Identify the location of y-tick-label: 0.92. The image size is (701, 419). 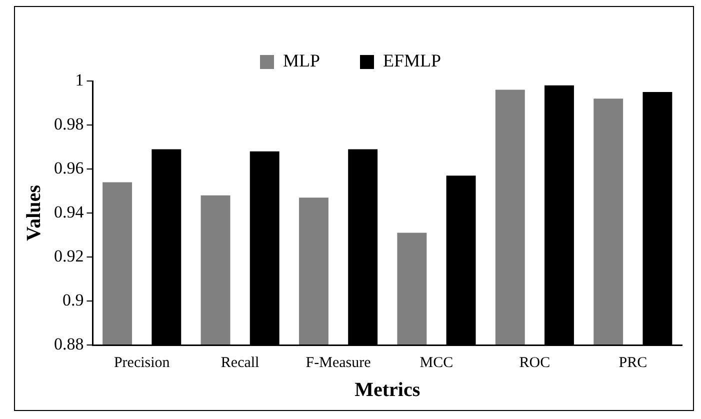
(69, 256).